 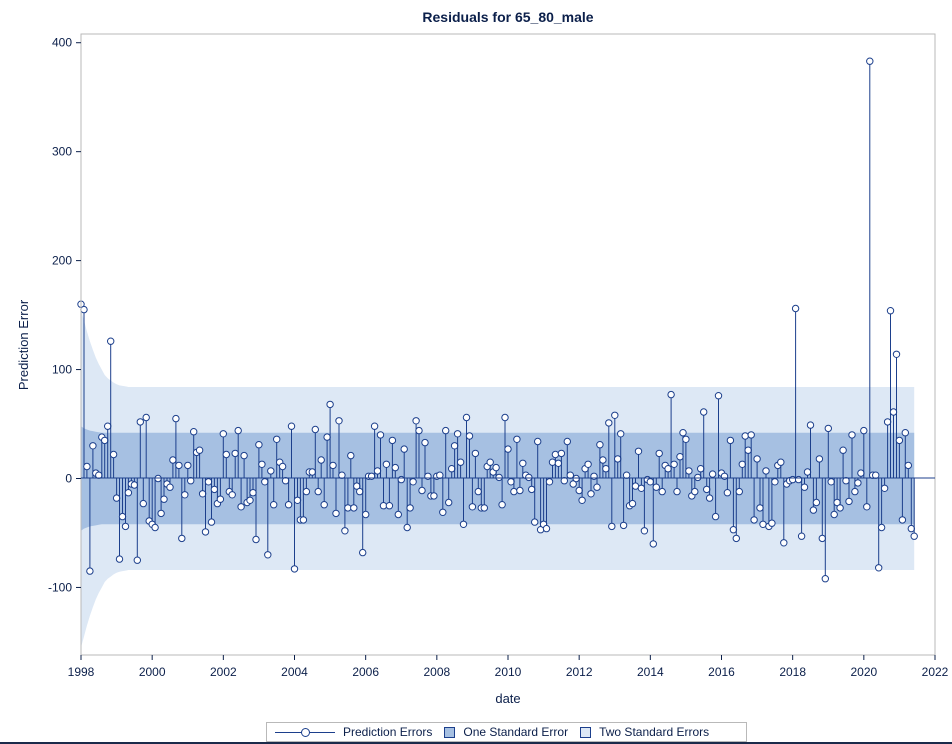 I want to click on chart-title: Residuals for 65_80_male, so click(x=508, y=17).